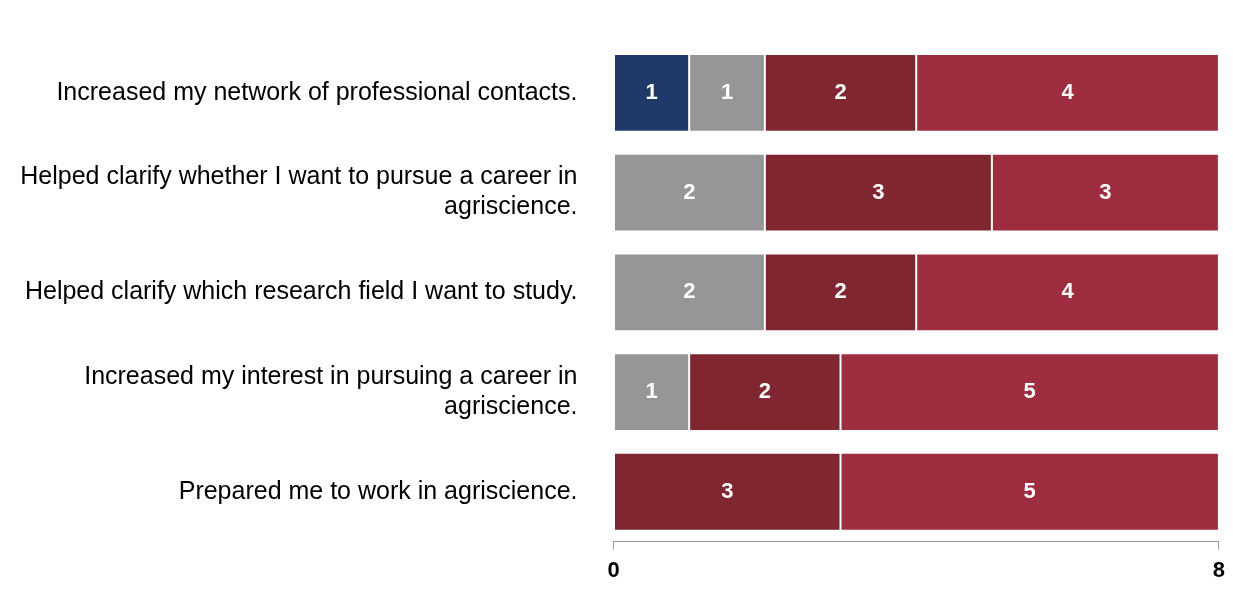 Image resolution: width=1233 pixels, height=596 pixels. Describe the element at coordinates (301, 290) in the screenshot. I see `y-tick-label: Helped clarify which research field I want to study.` at that location.